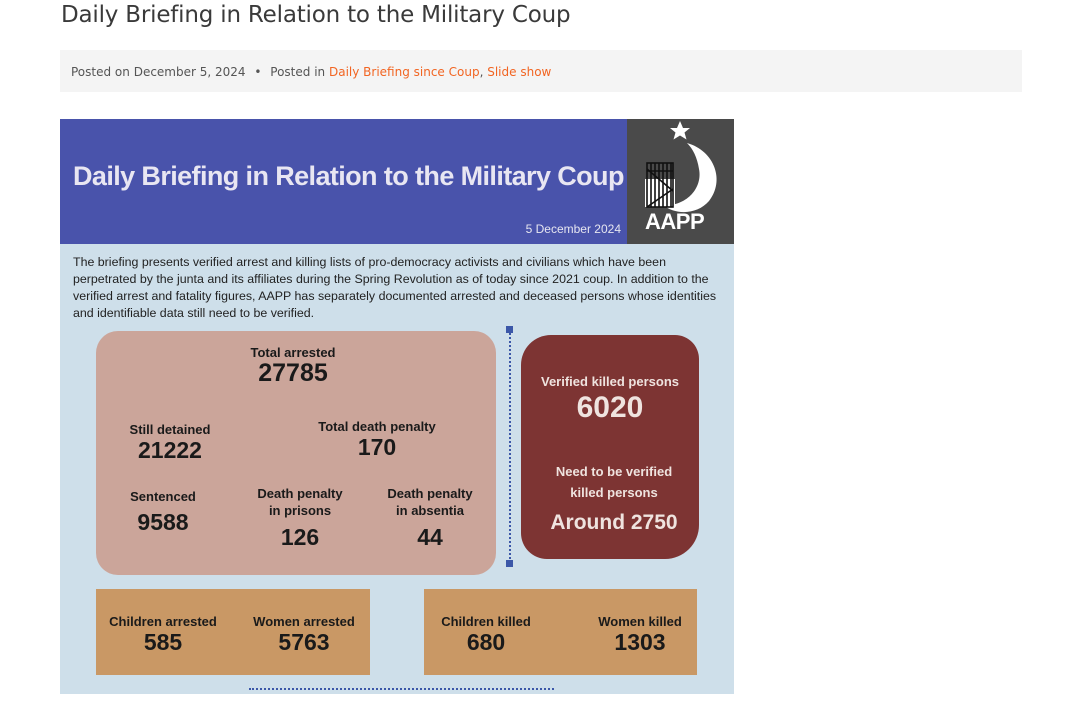 This screenshot has height=716, width=1068. I want to click on killed-demographics-panel: Children killed 680 Women killed 1303, so click(560, 632).